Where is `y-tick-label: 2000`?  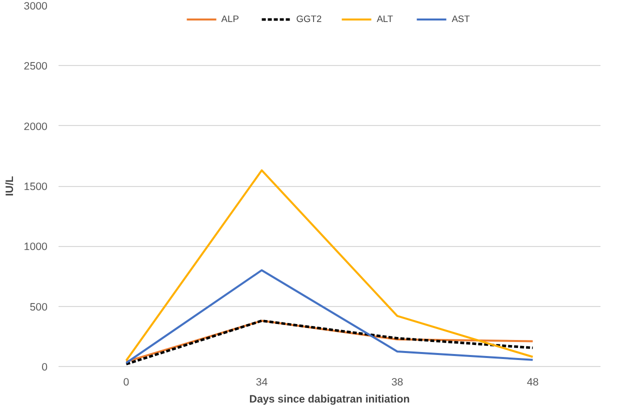
y-tick-label: 2000 is located at coordinates (36, 126).